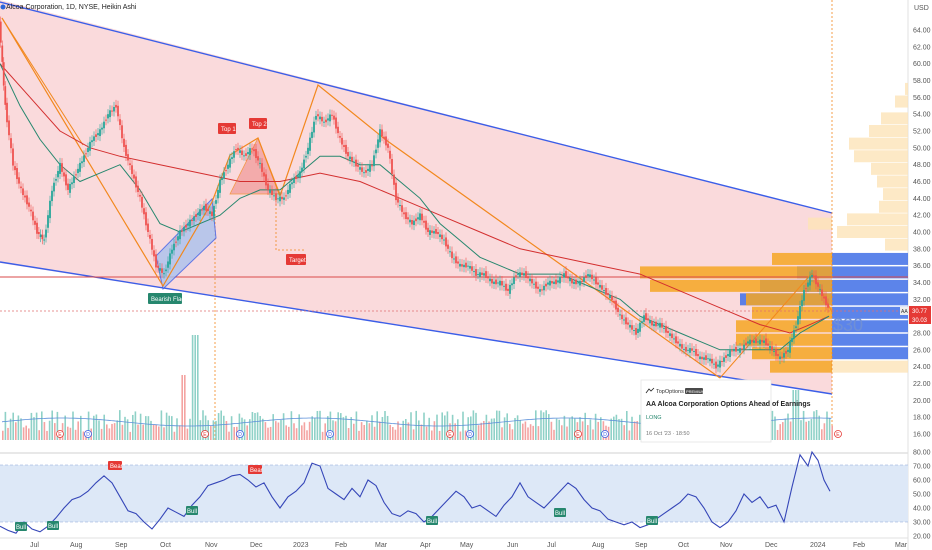 This screenshot has width=932, height=550. What do you see at coordinates (652, 522) in the screenshot?
I see `svg-text: Bull` at bounding box center [652, 522].